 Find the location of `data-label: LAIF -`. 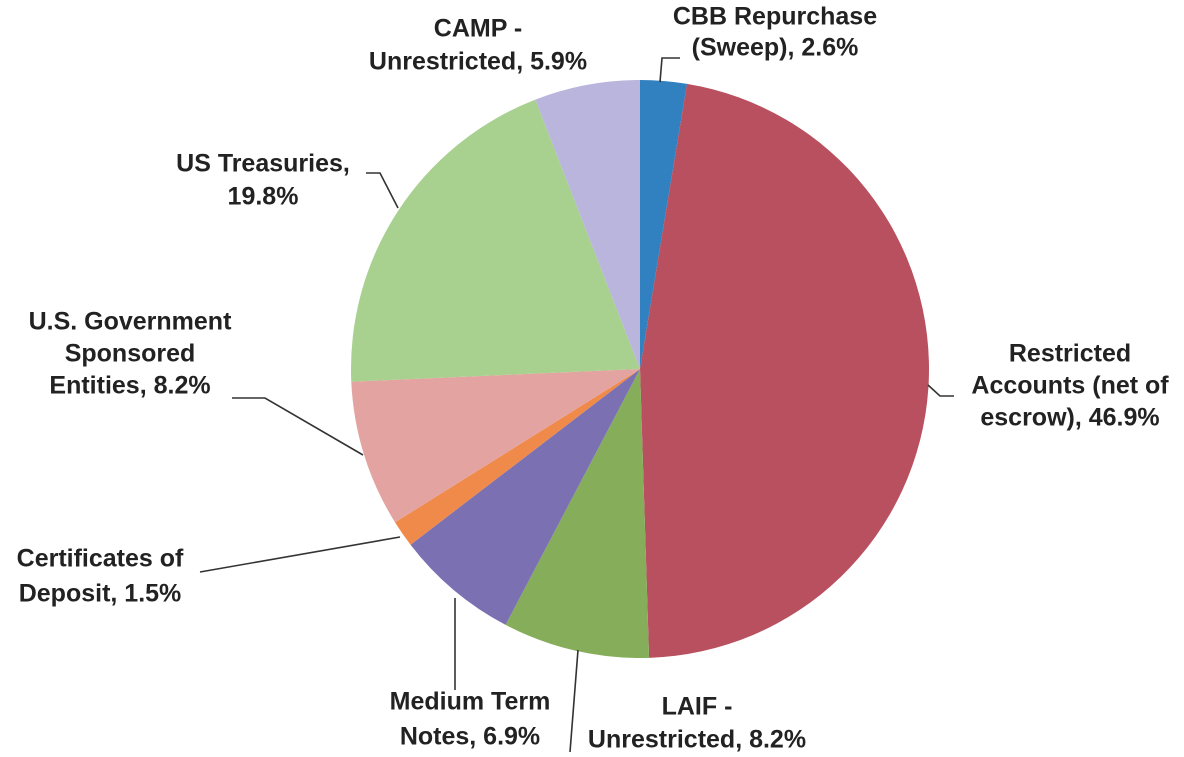

data-label: LAIF - is located at coordinates (697, 707).